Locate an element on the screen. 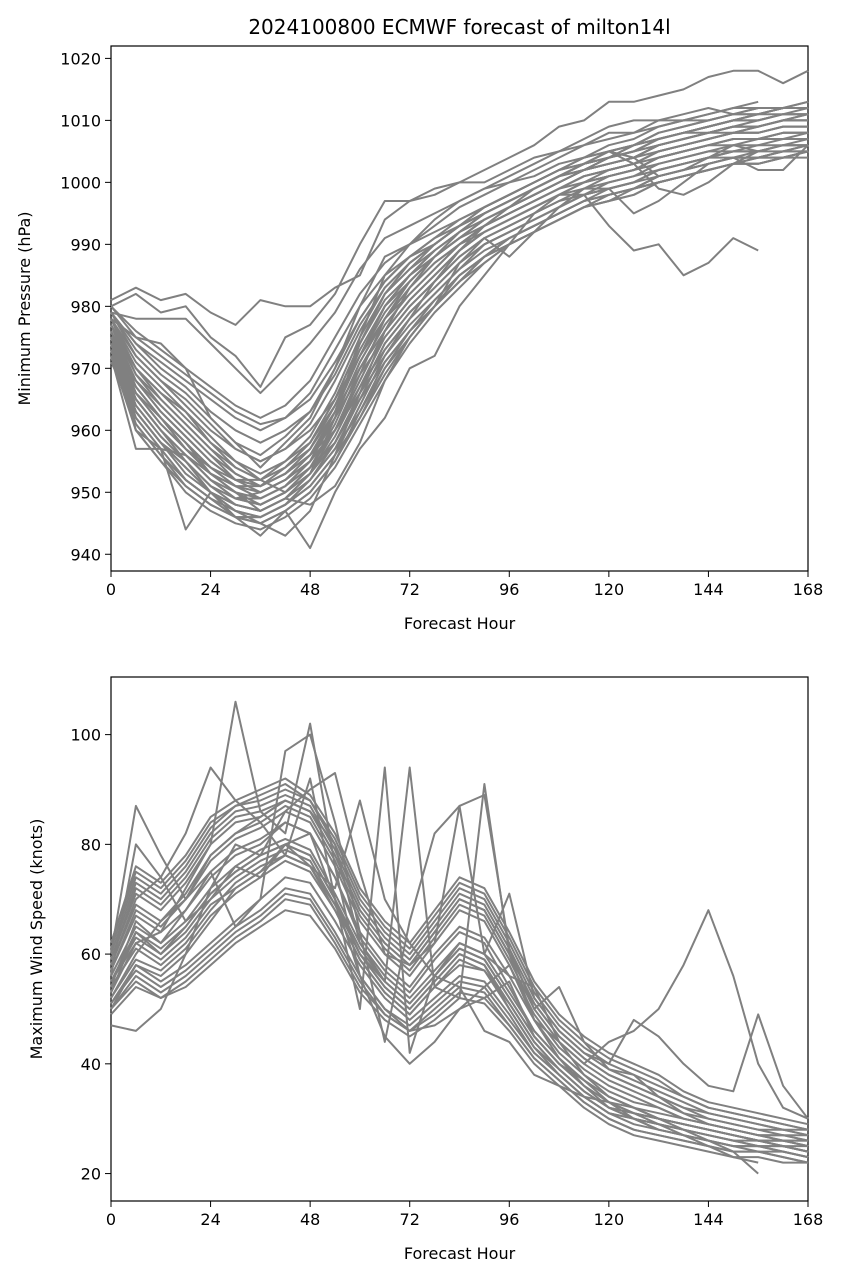  y-tick-label: 40 is located at coordinates (91, 1064).